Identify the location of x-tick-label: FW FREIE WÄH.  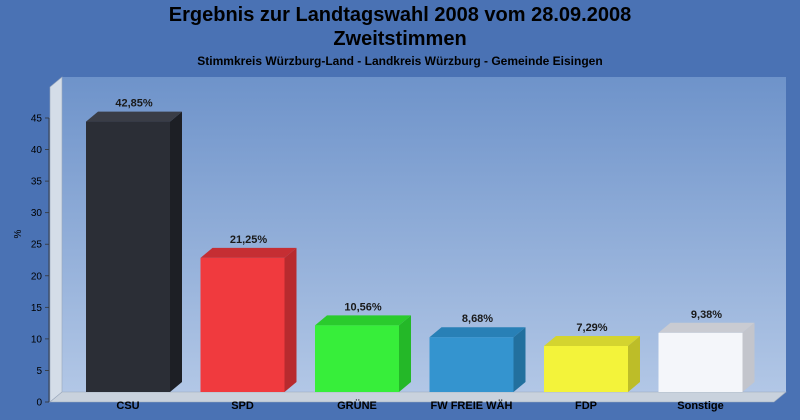
(472, 405).